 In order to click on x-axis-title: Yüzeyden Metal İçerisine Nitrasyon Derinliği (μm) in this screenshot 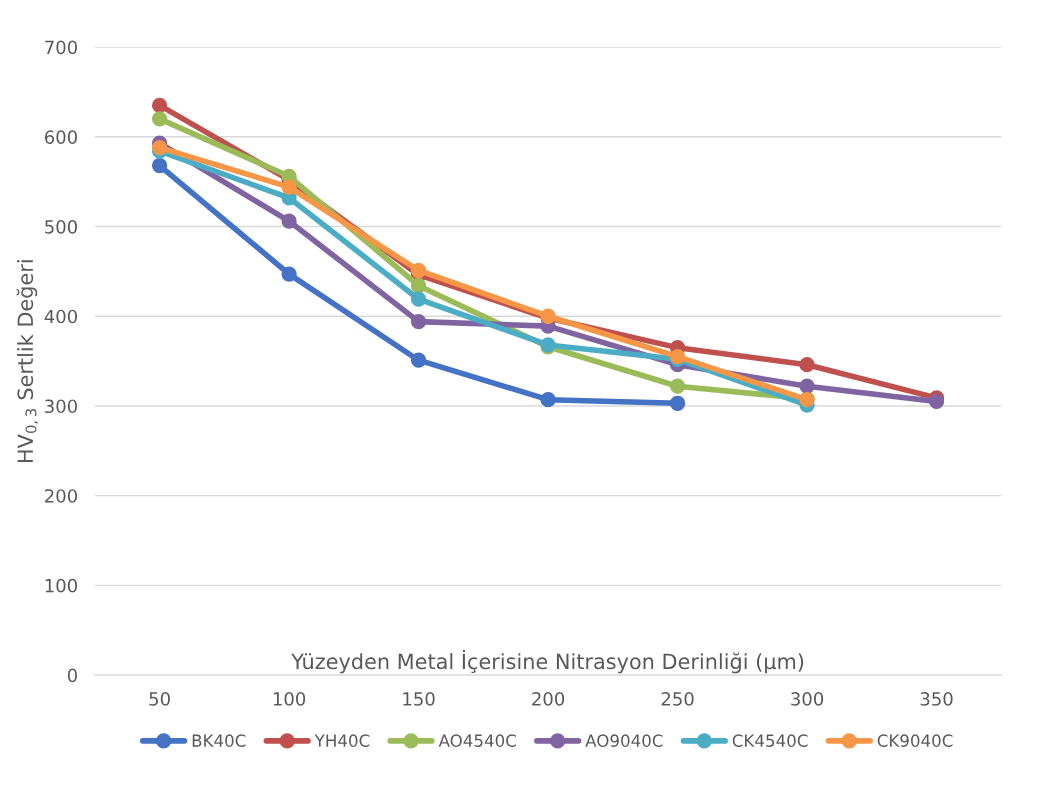, I will do `click(547, 661)`.